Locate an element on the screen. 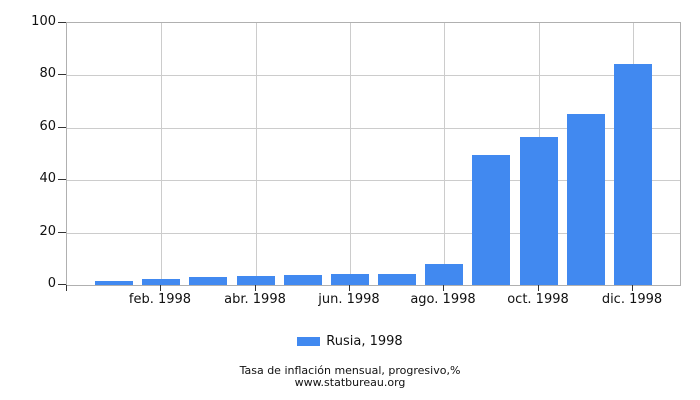 This screenshot has height=400, width=700. bar-ago. 1998 is located at coordinates (444, 274).